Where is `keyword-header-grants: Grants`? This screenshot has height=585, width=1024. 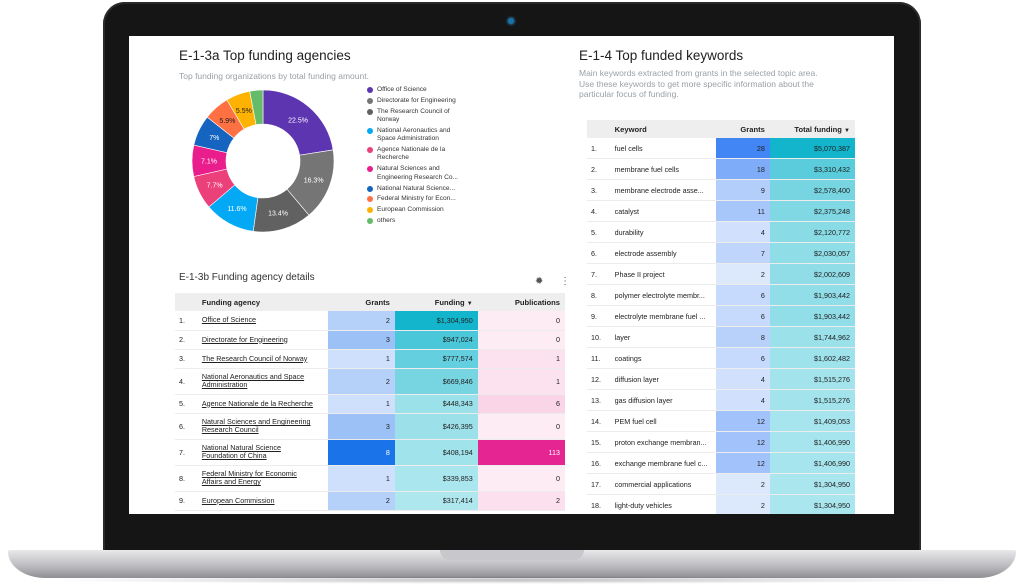 keyword-header-grants: Grants is located at coordinates (743, 129).